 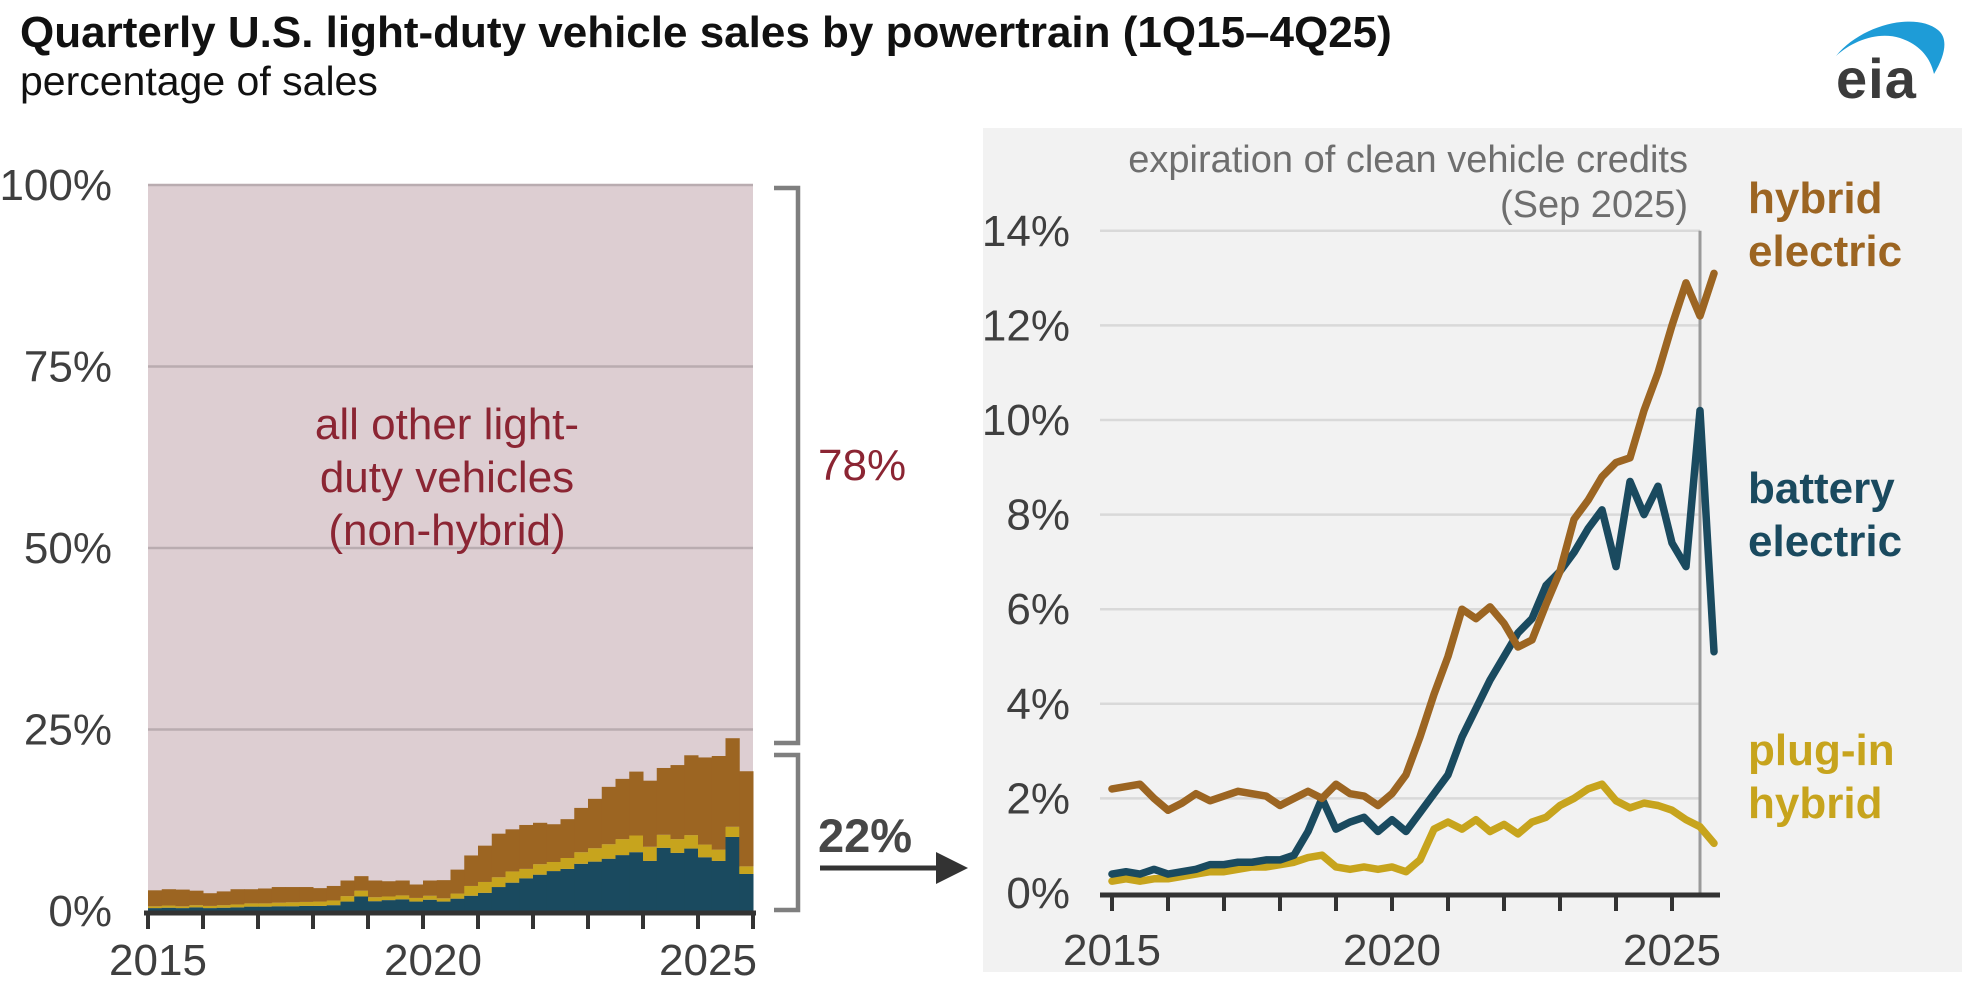 I want to click on line-battery-electric, so click(x=1413, y=642).